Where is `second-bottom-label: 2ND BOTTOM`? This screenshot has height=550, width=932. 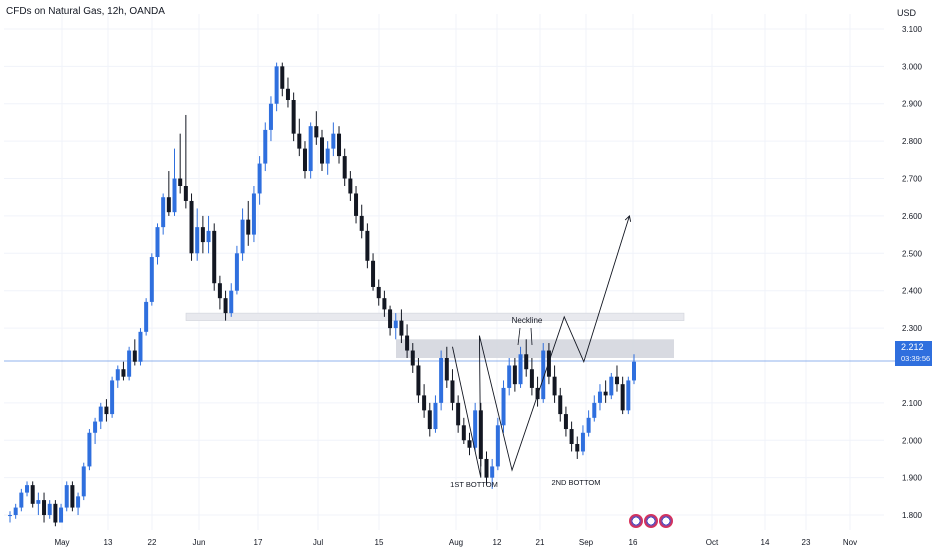
second-bottom-label: 2ND BOTTOM is located at coordinates (575, 482).